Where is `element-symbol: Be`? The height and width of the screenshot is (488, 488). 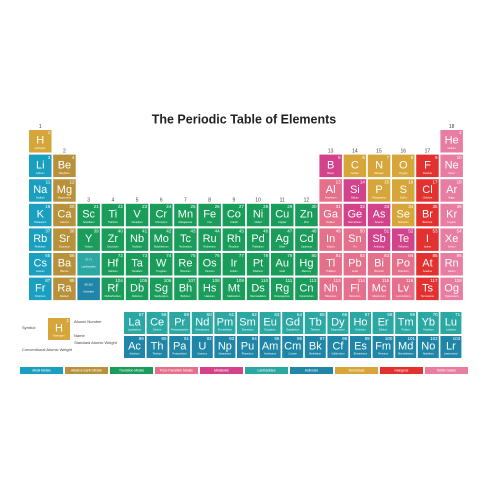
element-symbol: Be is located at coordinates (64, 165).